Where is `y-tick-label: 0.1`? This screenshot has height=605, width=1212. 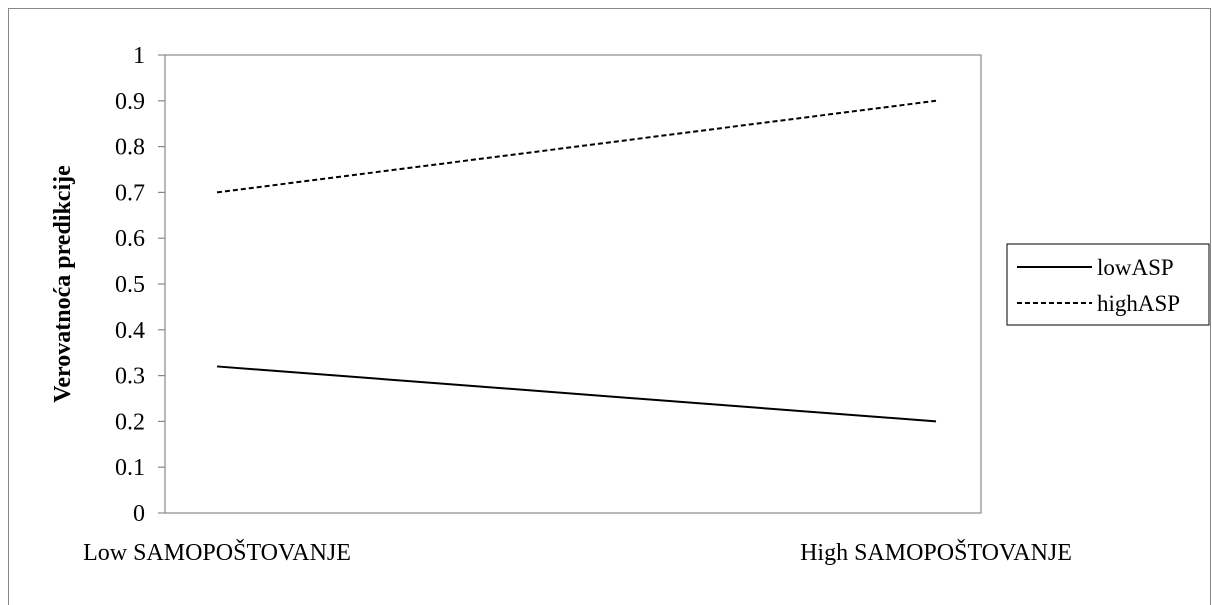
y-tick-label: 0.1 is located at coordinates (130, 468).